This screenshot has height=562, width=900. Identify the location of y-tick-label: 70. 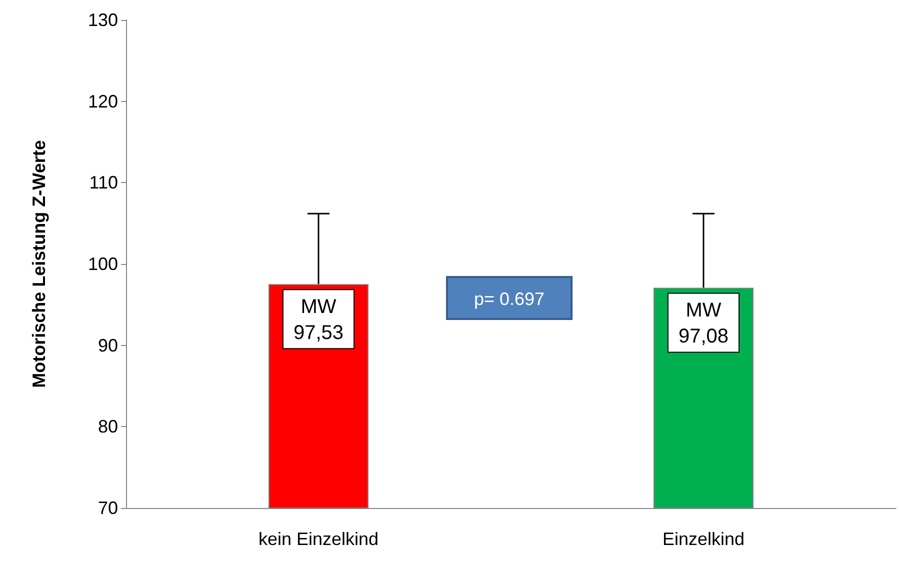
(108, 508).